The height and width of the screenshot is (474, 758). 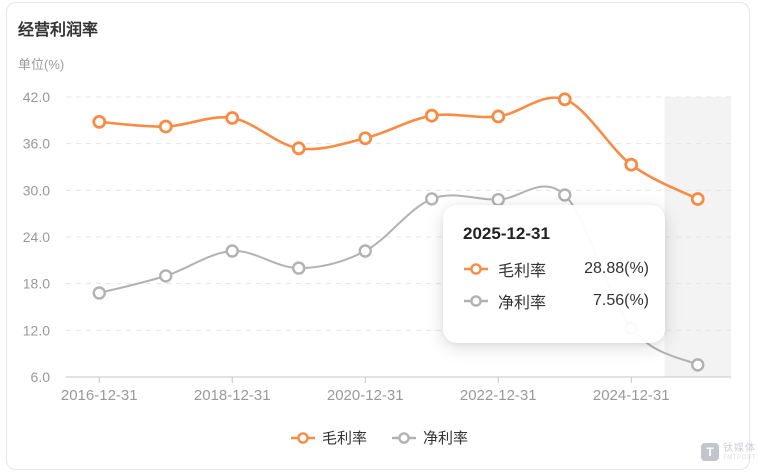 I want to click on tooltip-series-label: 毛利率, so click(x=522, y=271).